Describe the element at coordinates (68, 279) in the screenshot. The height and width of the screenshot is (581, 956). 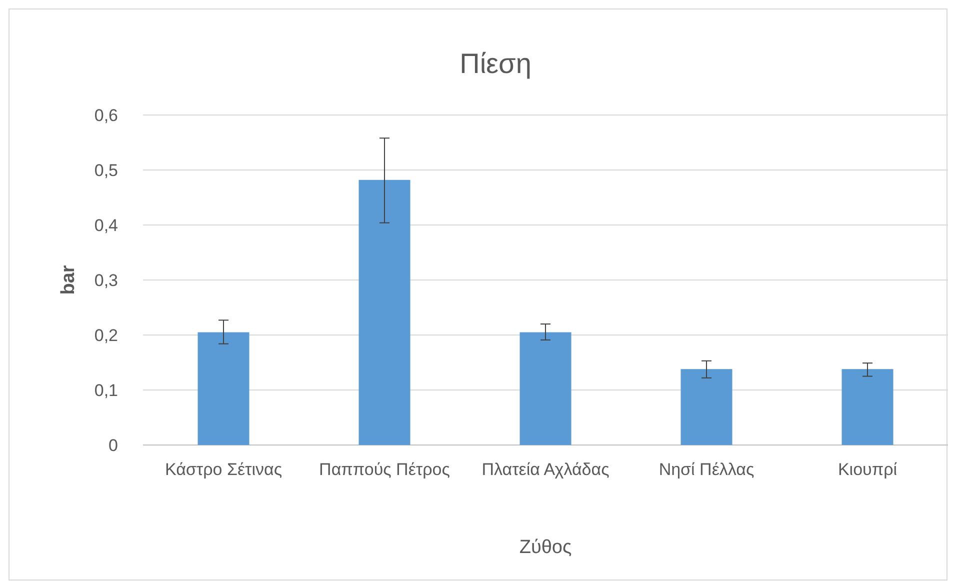
I see `y-axis-title: bar` at that location.